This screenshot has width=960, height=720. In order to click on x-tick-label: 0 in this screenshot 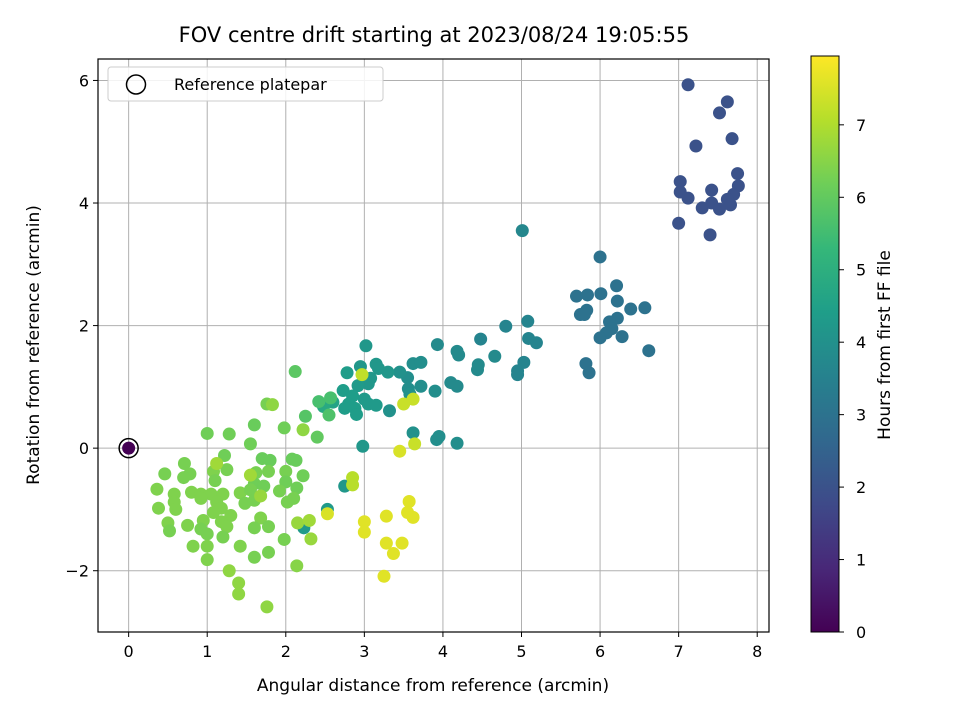, I will do `click(129, 651)`.